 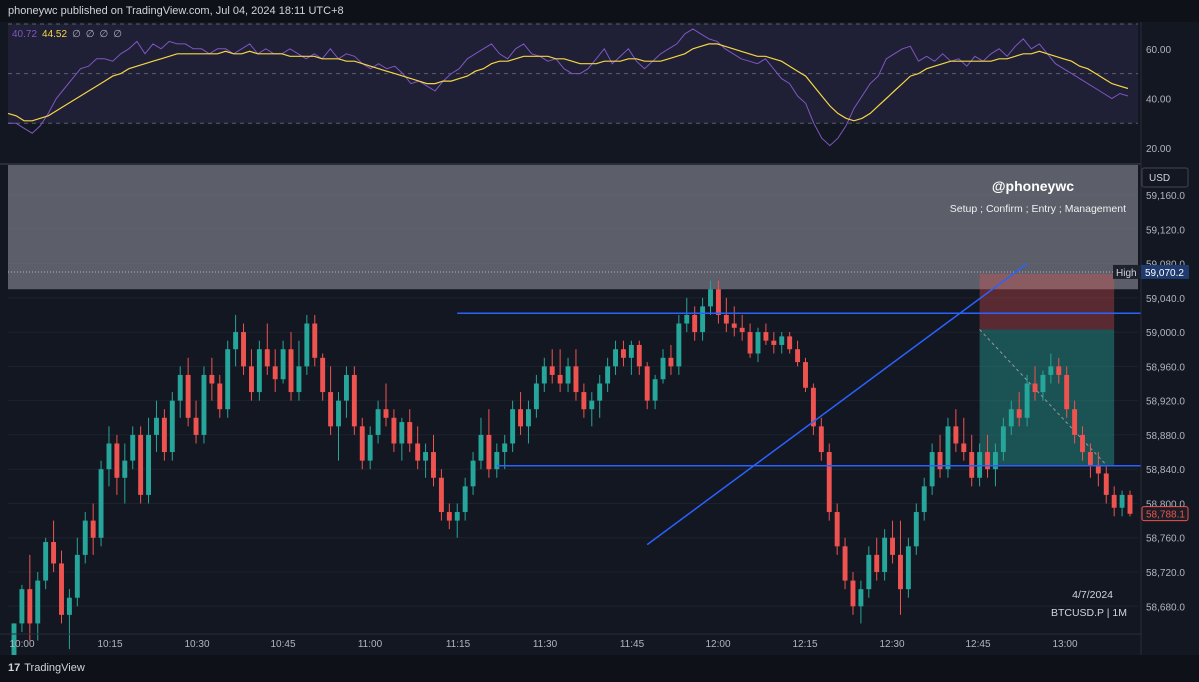 What do you see at coordinates (568, 82) in the screenshot?
I see `rsi-signal-line` at bounding box center [568, 82].